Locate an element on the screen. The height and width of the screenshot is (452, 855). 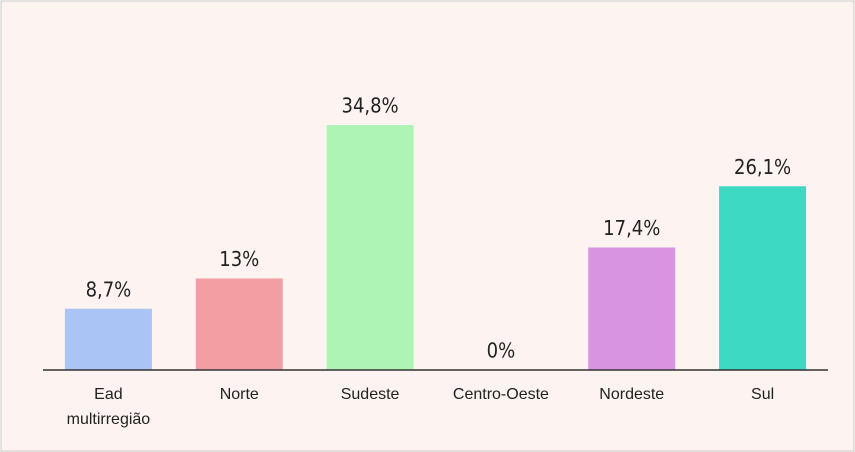
x-tick-label: Sul is located at coordinates (762, 394).